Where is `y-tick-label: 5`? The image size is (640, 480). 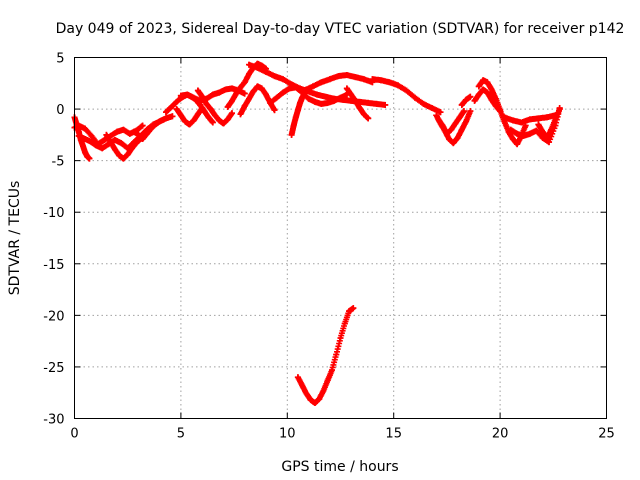
y-tick-label: 5 is located at coordinates (60, 59).